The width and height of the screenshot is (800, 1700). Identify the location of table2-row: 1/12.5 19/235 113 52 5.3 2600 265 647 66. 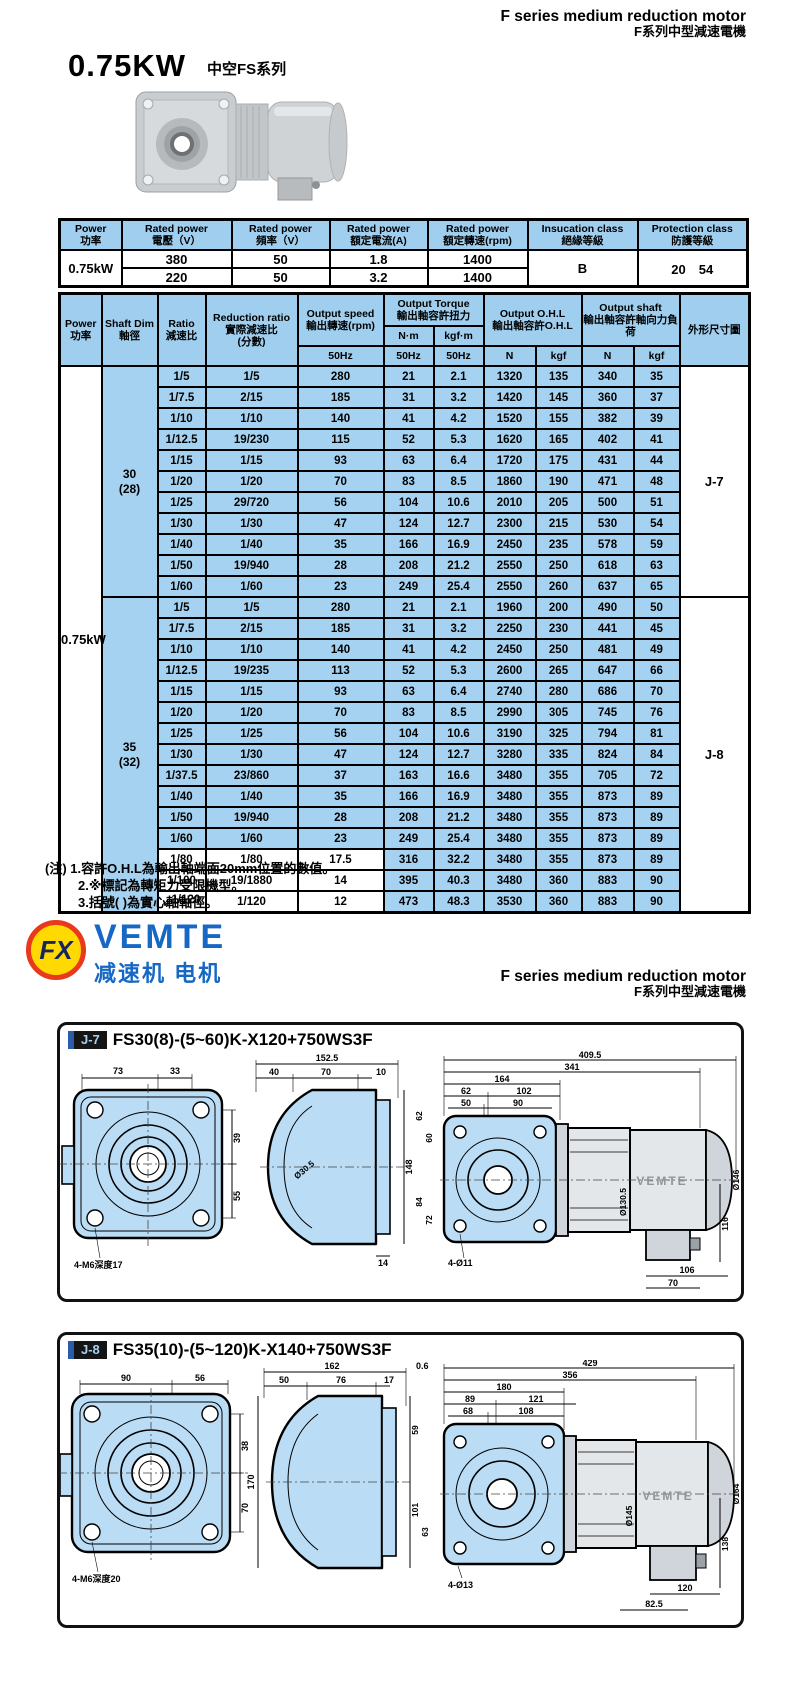
(405, 670).